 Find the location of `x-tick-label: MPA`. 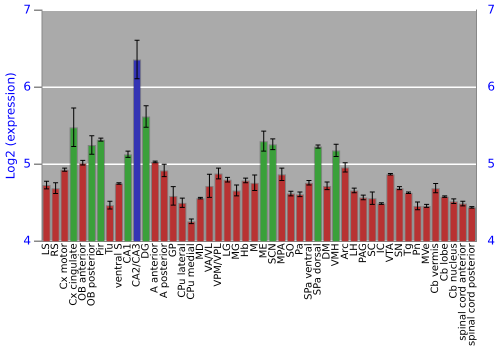

x-tick-label: MPA is located at coordinates (282, 253).